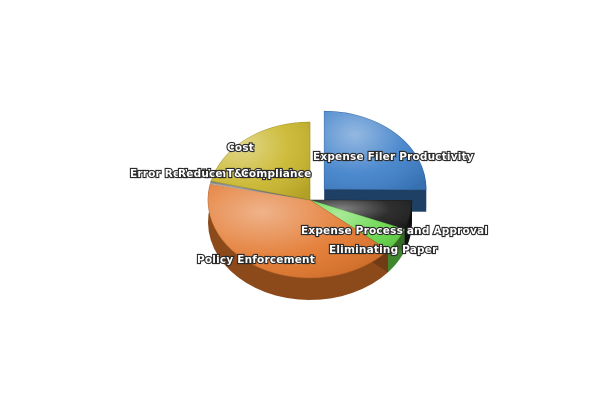 This screenshot has width=600, height=400. I want to click on slice-label-error-reduction: Error Reduction, so click(178, 174).